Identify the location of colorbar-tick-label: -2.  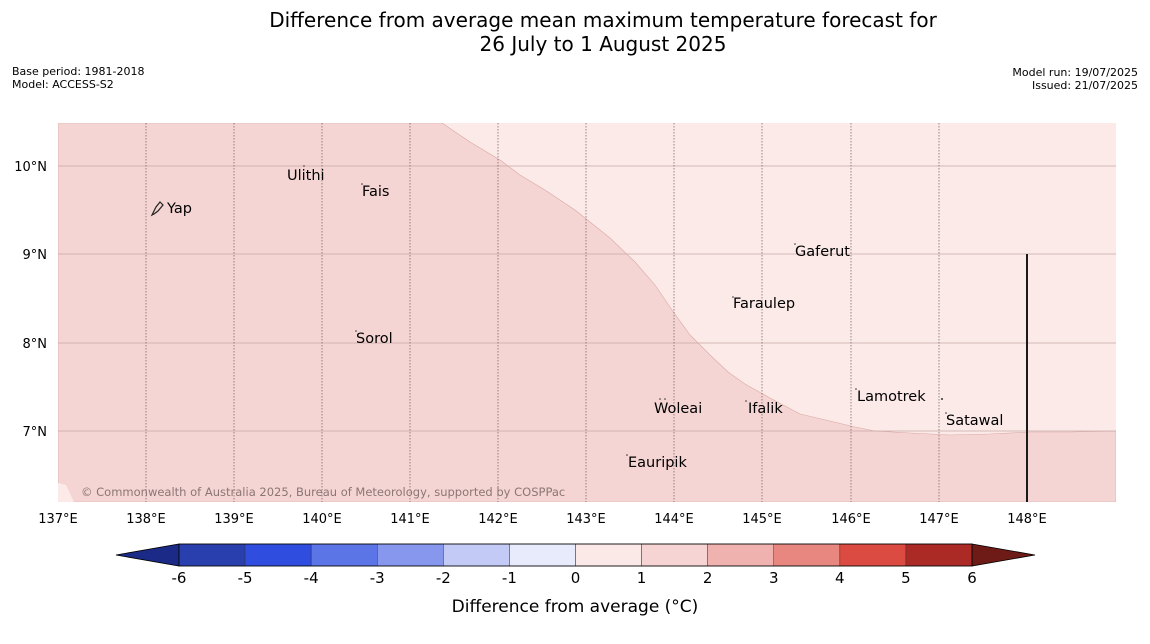
(443, 578).